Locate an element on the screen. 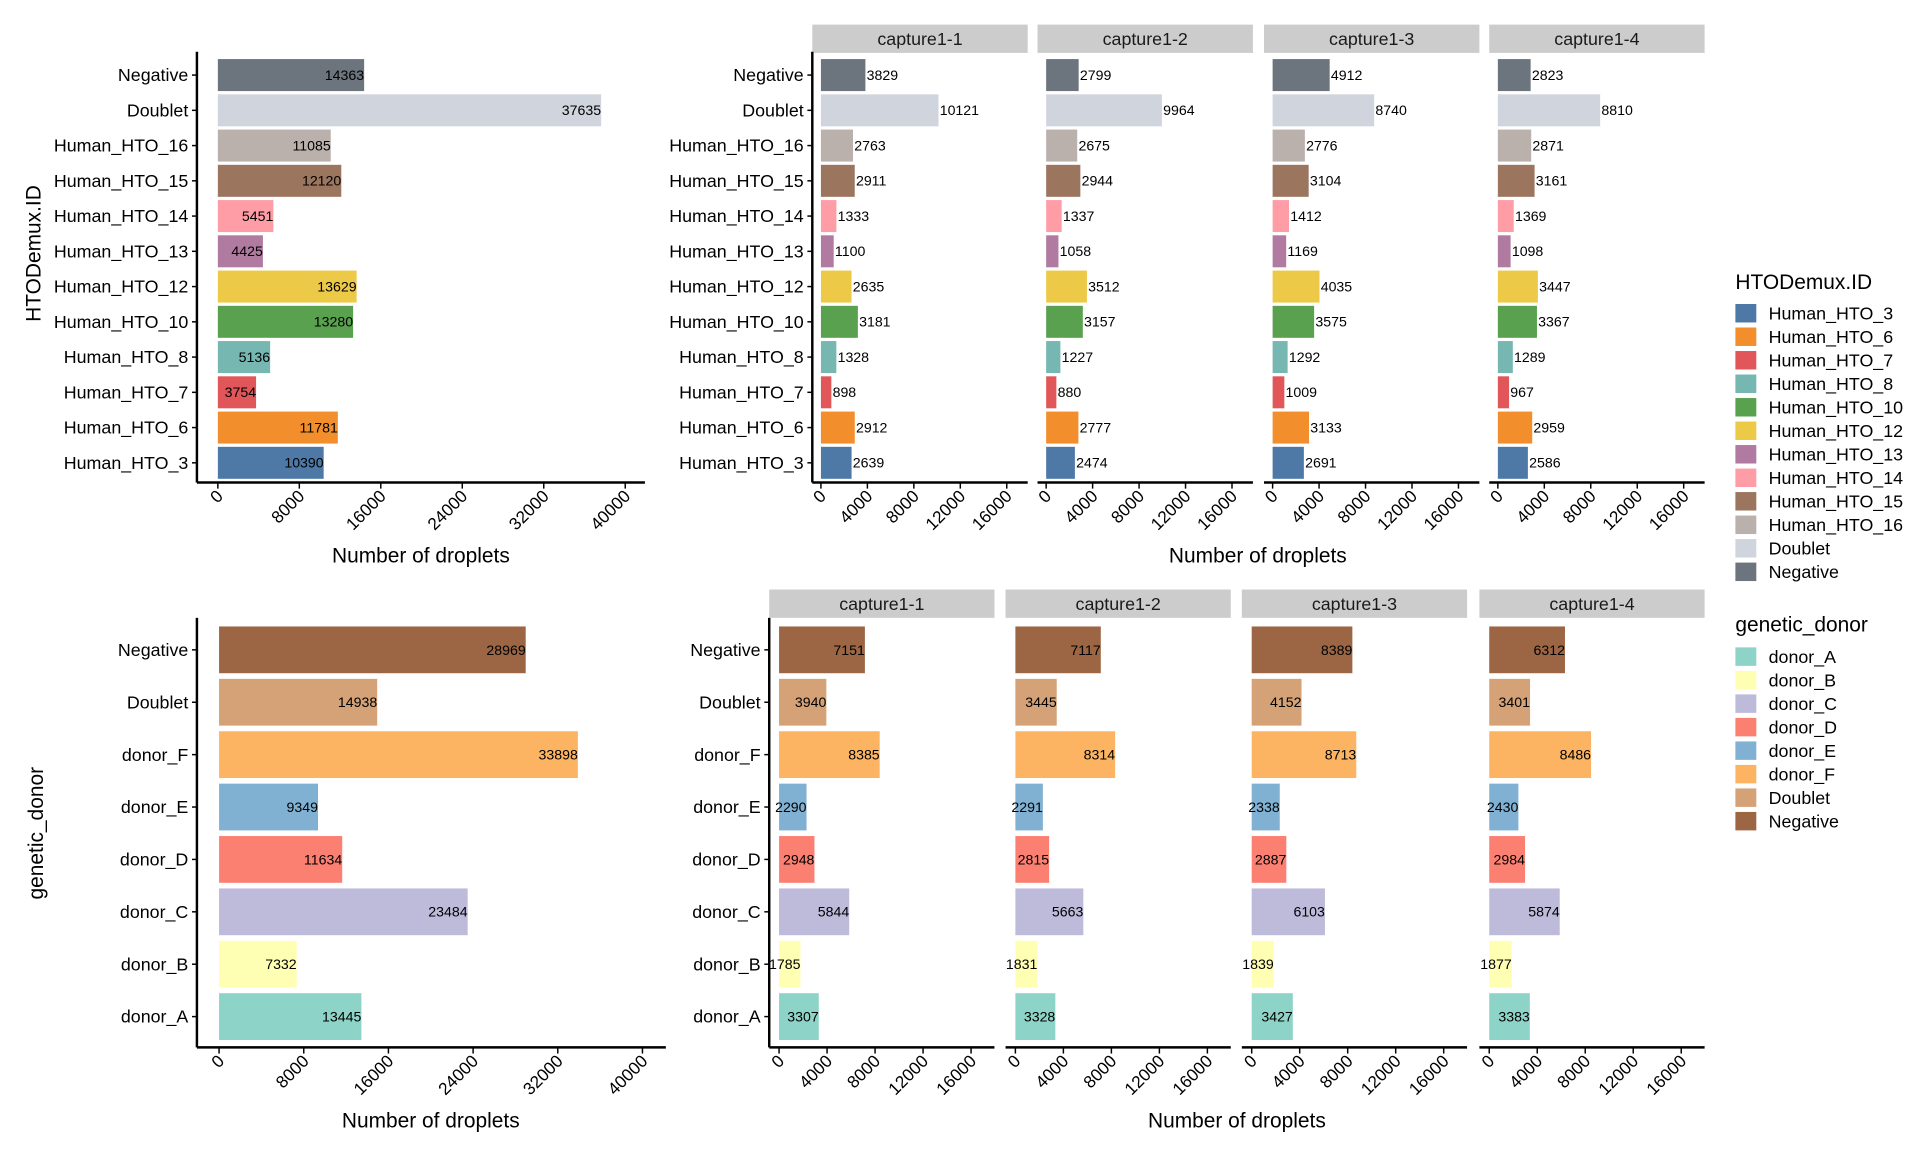  value-label: 1328 is located at coordinates (854, 357).